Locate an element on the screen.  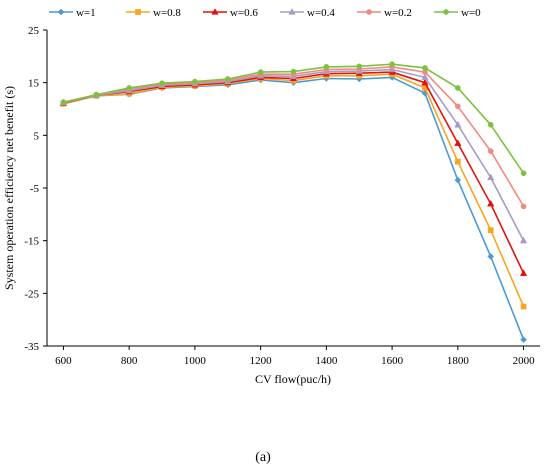
legend-item: w=0.2 is located at coordinates (384, 13).